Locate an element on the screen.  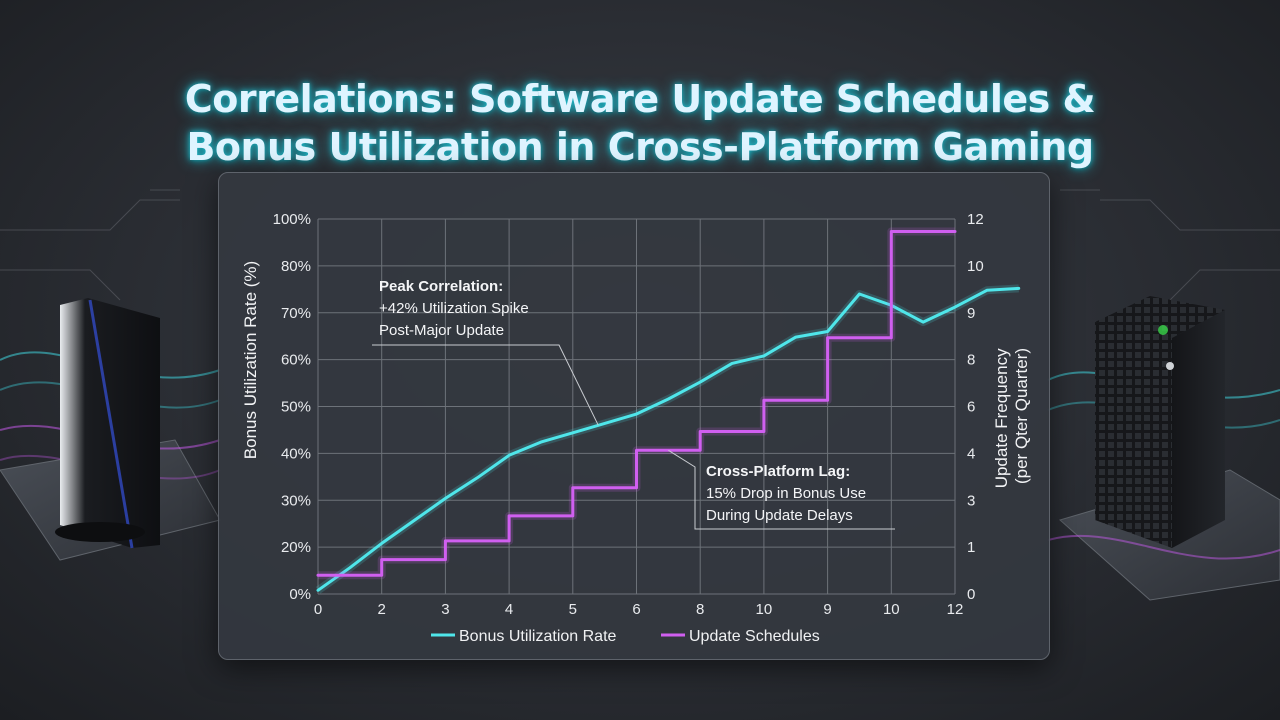
annotation-text-line: During Update Delays is located at coordinates (779, 515).